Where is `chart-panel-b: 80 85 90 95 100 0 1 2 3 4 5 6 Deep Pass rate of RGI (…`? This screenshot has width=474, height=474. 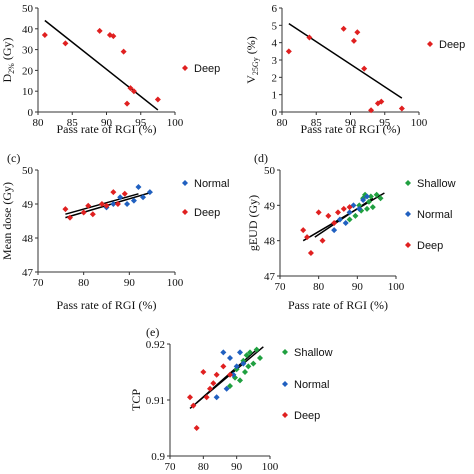
chart-panel-b: 80 85 90 95 100 0 1 2 3 4 5 6 Deep Pass rate of RGI (… is located at coordinates (354, 69).